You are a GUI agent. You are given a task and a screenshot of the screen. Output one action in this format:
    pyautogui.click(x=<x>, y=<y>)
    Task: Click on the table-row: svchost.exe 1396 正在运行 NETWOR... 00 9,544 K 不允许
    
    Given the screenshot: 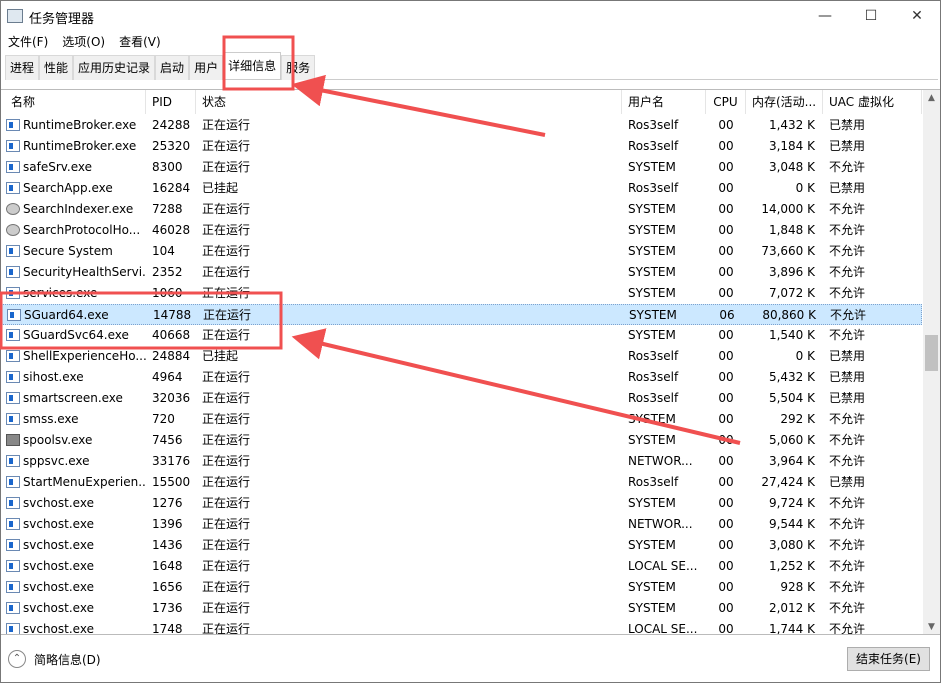 What is the action you would take?
    pyautogui.click(x=461, y=524)
    